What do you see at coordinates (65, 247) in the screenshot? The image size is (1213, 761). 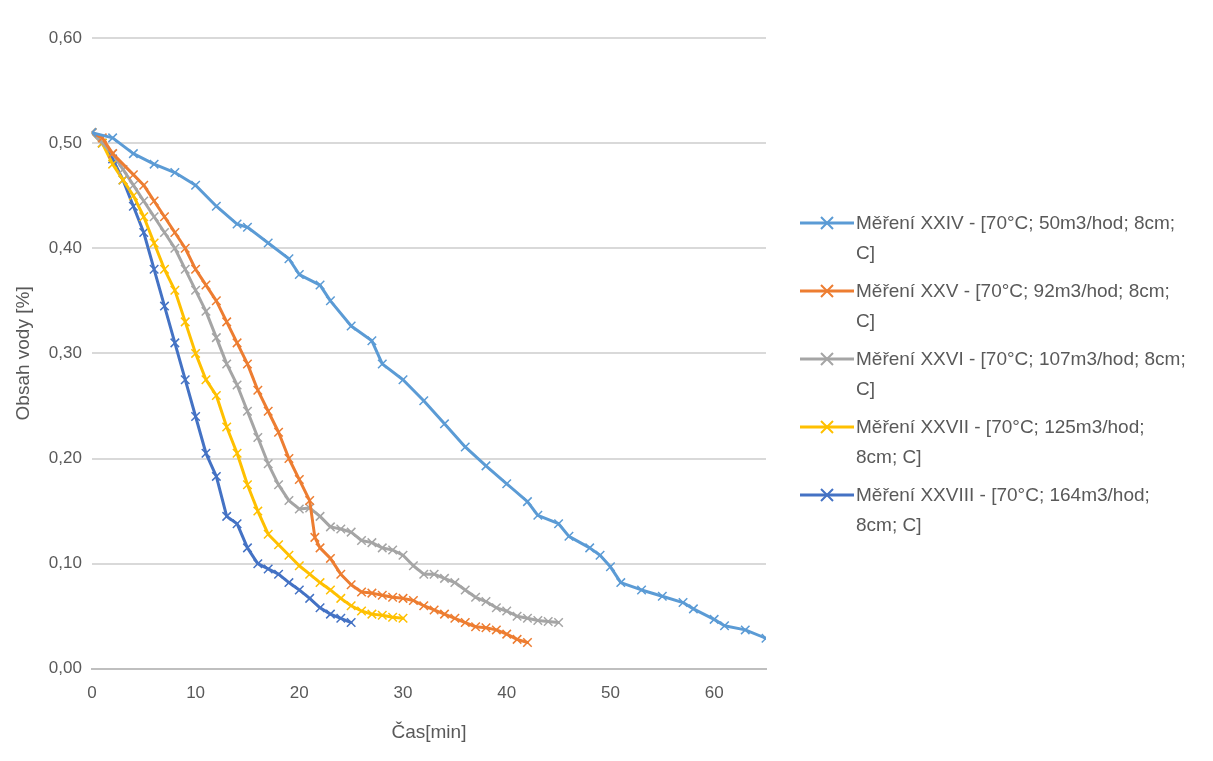 I see `y-tick-label: 0,40` at bounding box center [65, 247].